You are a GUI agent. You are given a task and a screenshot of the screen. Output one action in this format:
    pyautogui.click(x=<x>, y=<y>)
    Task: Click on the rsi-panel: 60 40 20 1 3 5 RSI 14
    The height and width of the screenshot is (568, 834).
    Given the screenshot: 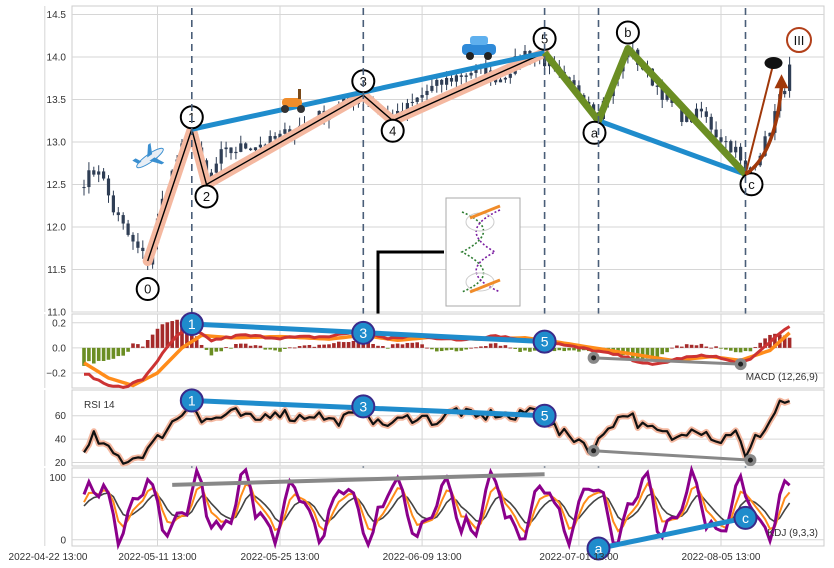 What is the action you would take?
    pyautogui.click(x=434, y=428)
    